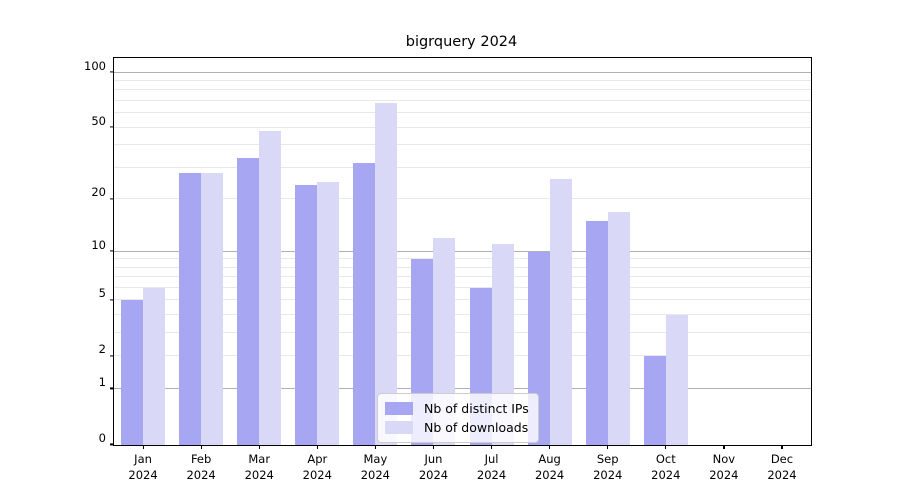 The image size is (900, 500). I want to click on y-tick-label-2: 2, so click(102, 349).